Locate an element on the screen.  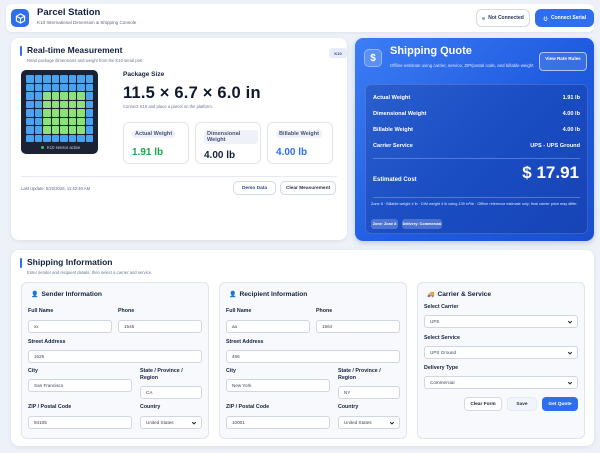
active-dot-icon is located at coordinates (42, 147).